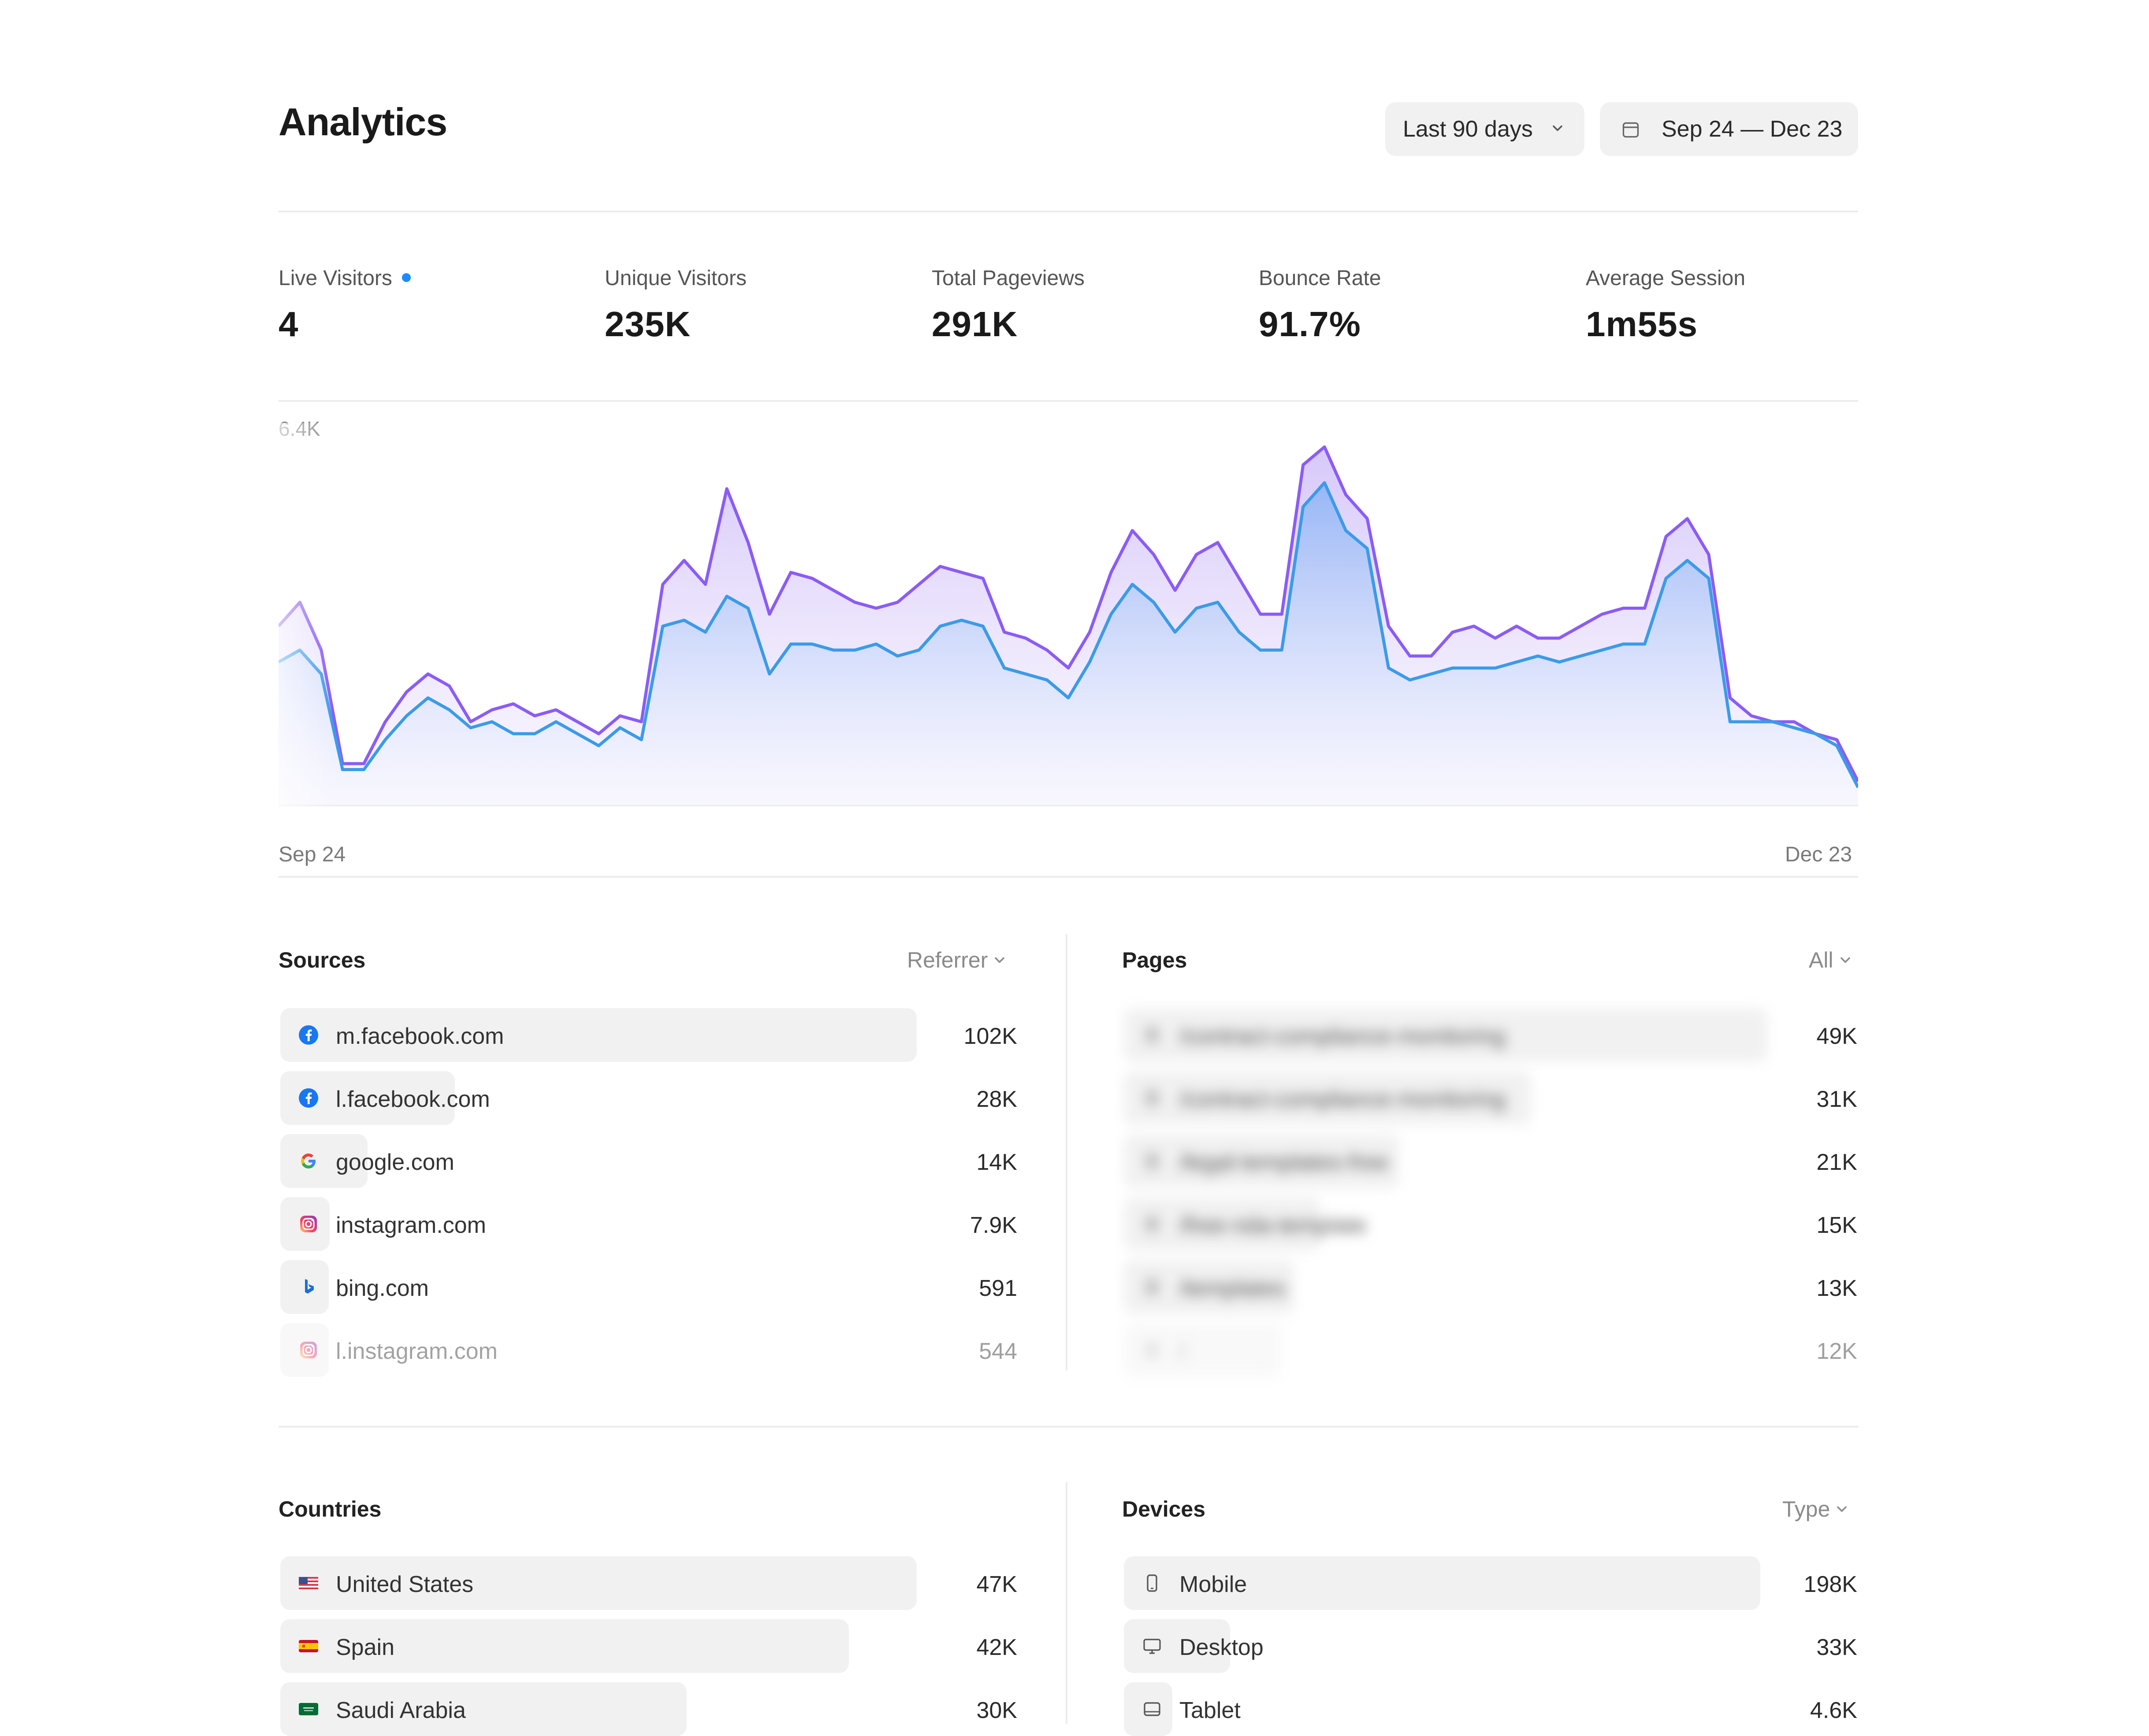 The width and height of the screenshot is (2149, 1736). Describe the element at coordinates (1836, 1288) in the screenshot. I see `page-value: 13K` at that location.